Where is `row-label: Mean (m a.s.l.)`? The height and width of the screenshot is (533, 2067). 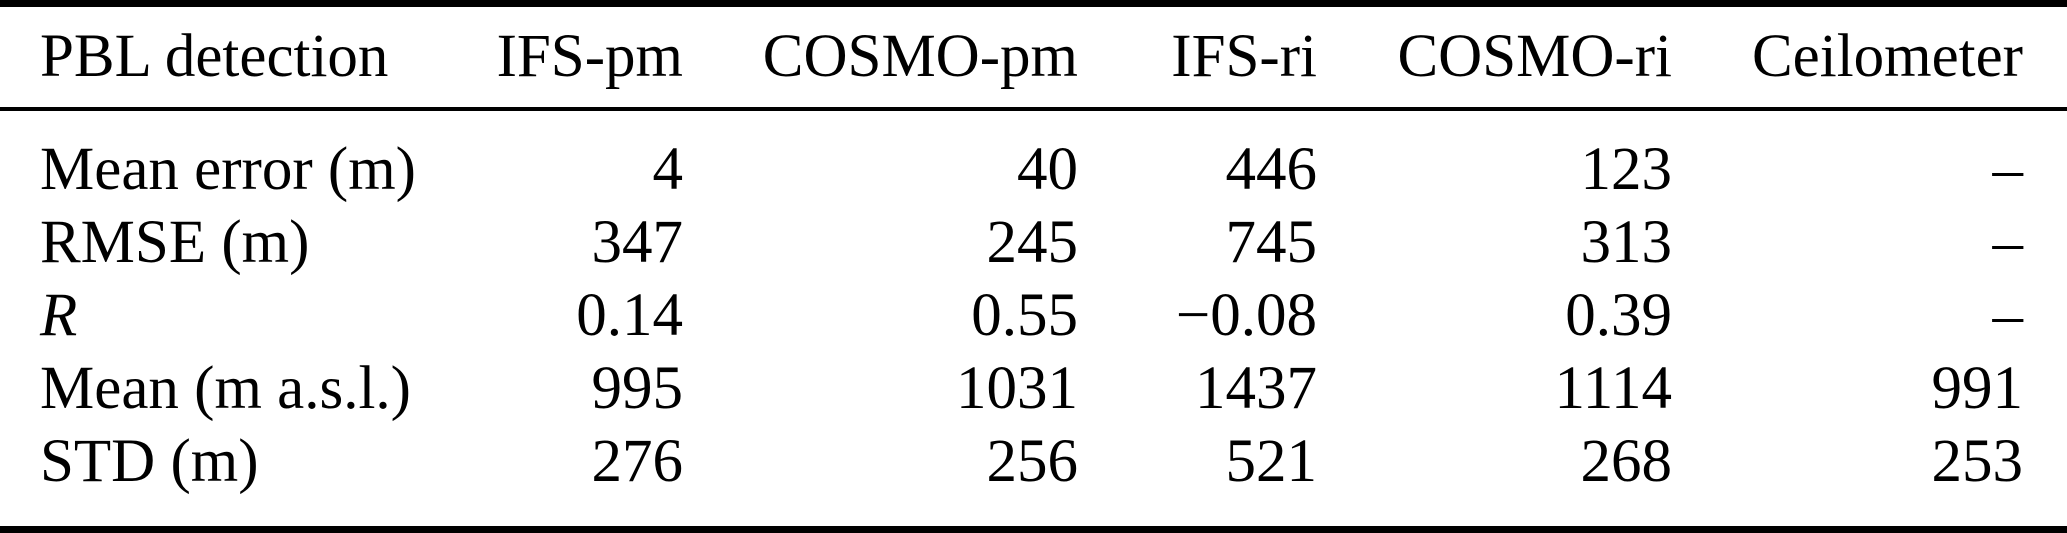 row-label: Mean (m a.s.l.) is located at coordinates (225, 388).